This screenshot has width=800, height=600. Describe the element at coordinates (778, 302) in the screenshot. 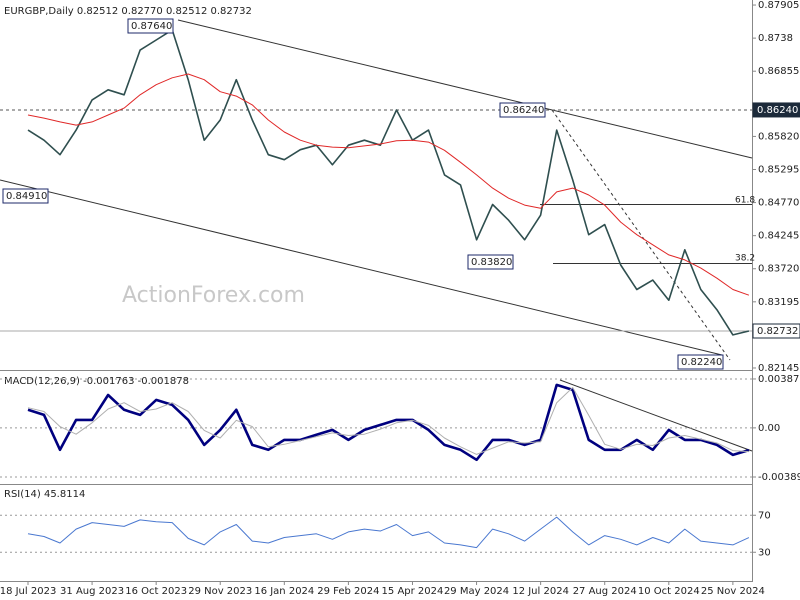

I see `y-tick-label: 0.83195` at that location.